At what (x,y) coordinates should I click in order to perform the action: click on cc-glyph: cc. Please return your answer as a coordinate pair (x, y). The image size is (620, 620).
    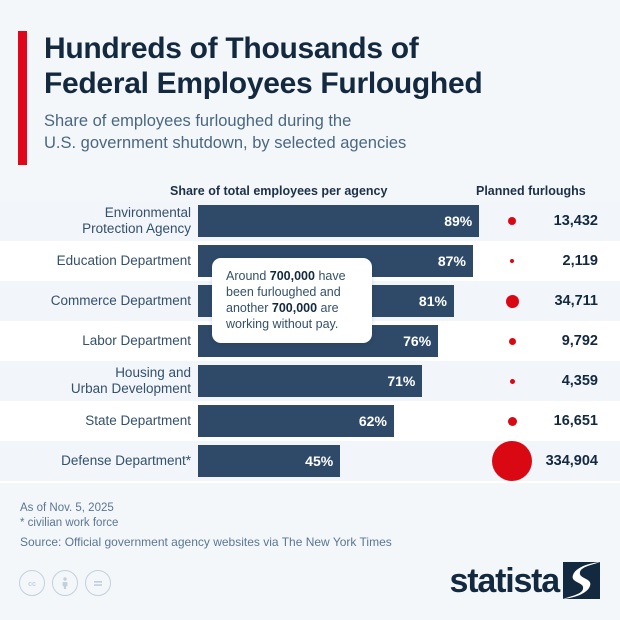
    Looking at the image, I should click on (32, 584).